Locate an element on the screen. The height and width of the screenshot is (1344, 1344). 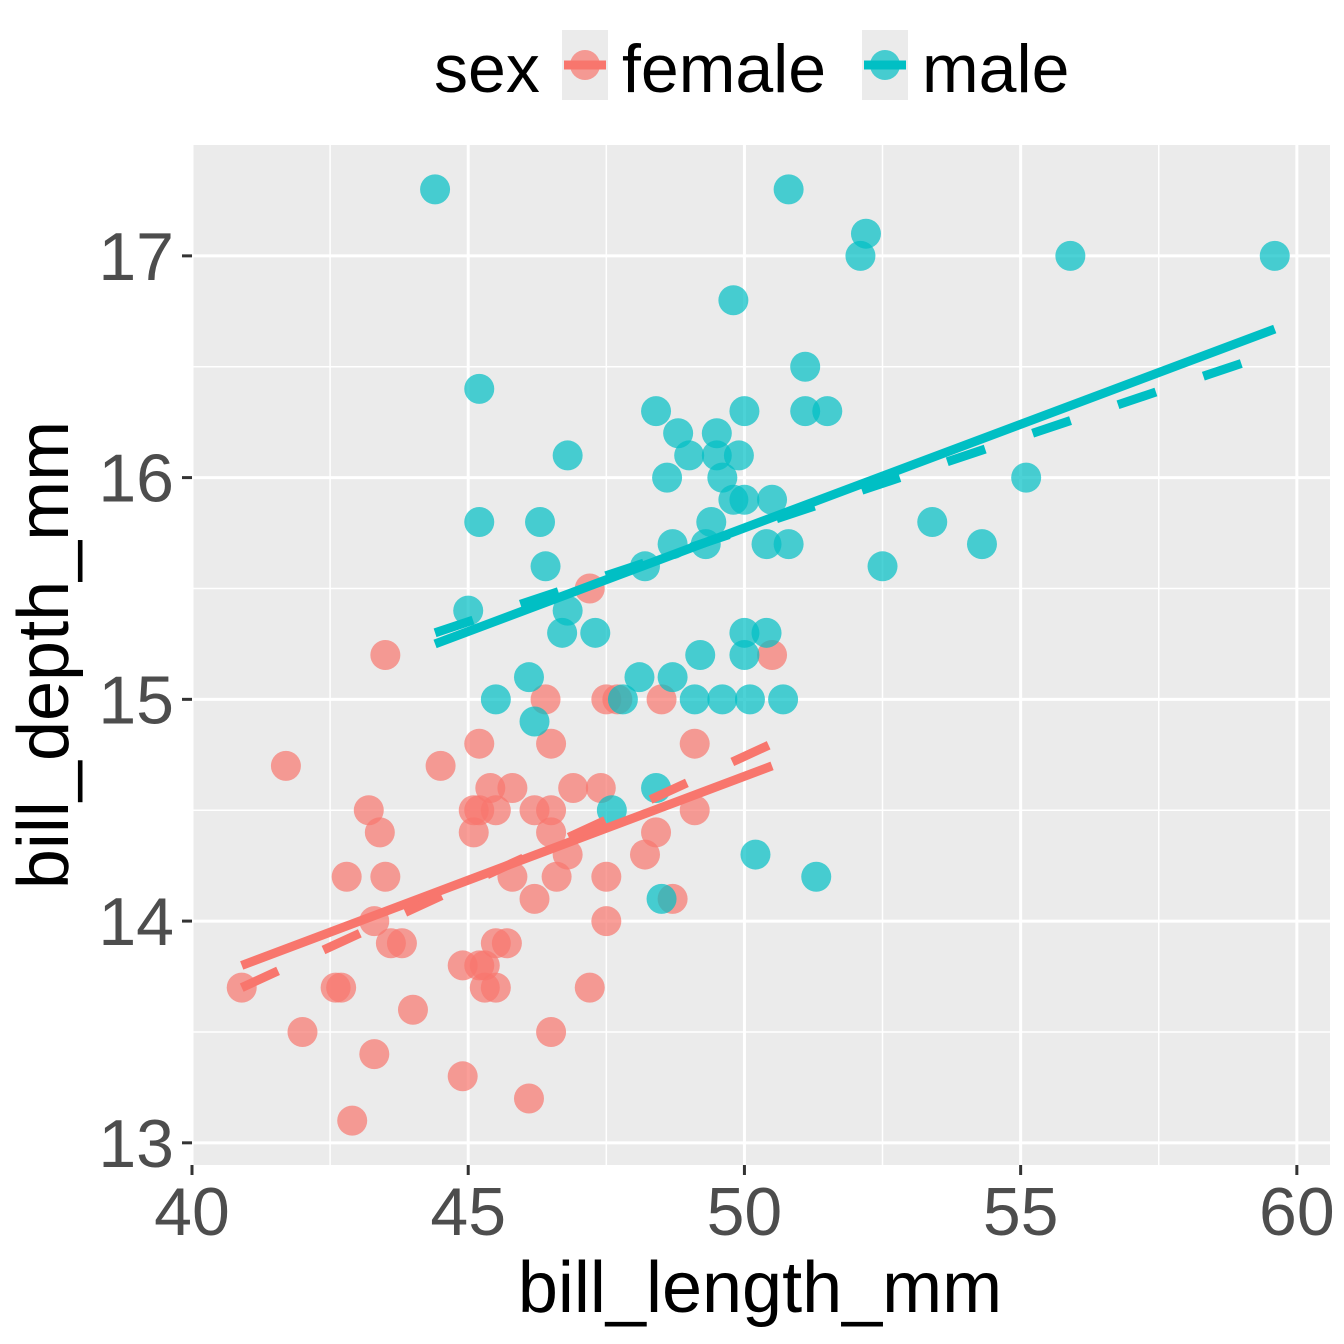
x-tick-label: 40 is located at coordinates (192, 1212).